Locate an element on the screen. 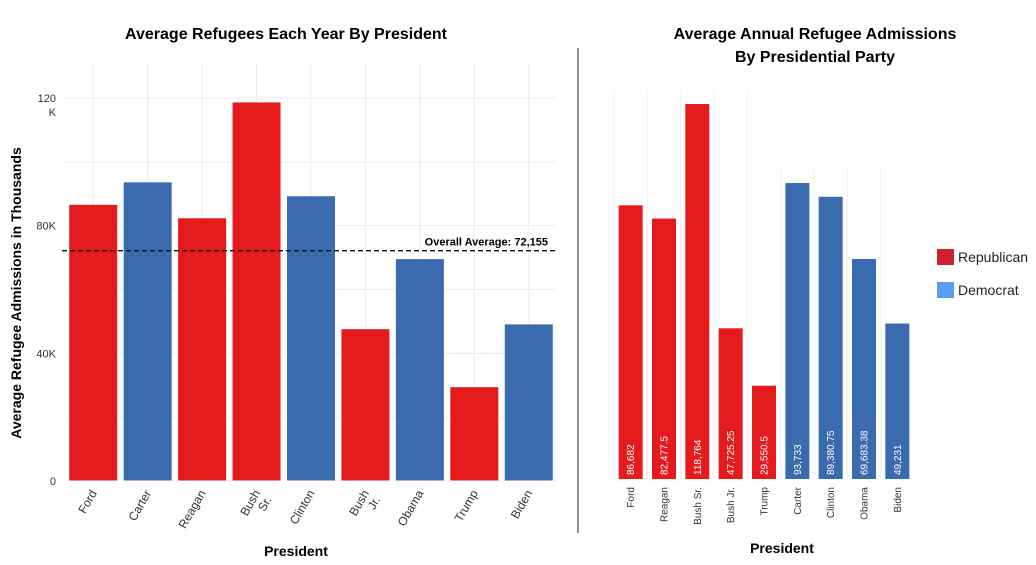  left-x-tick-label: Trump is located at coordinates (466, 505).